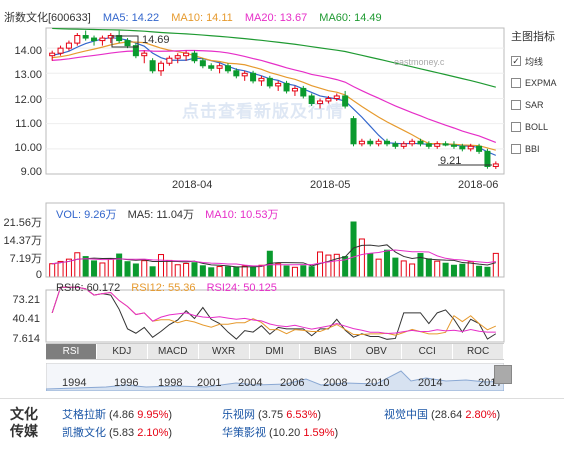  What do you see at coordinates (238, 415) in the screenshot?
I see `related-stock-name: 乐视网` at bounding box center [238, 415].